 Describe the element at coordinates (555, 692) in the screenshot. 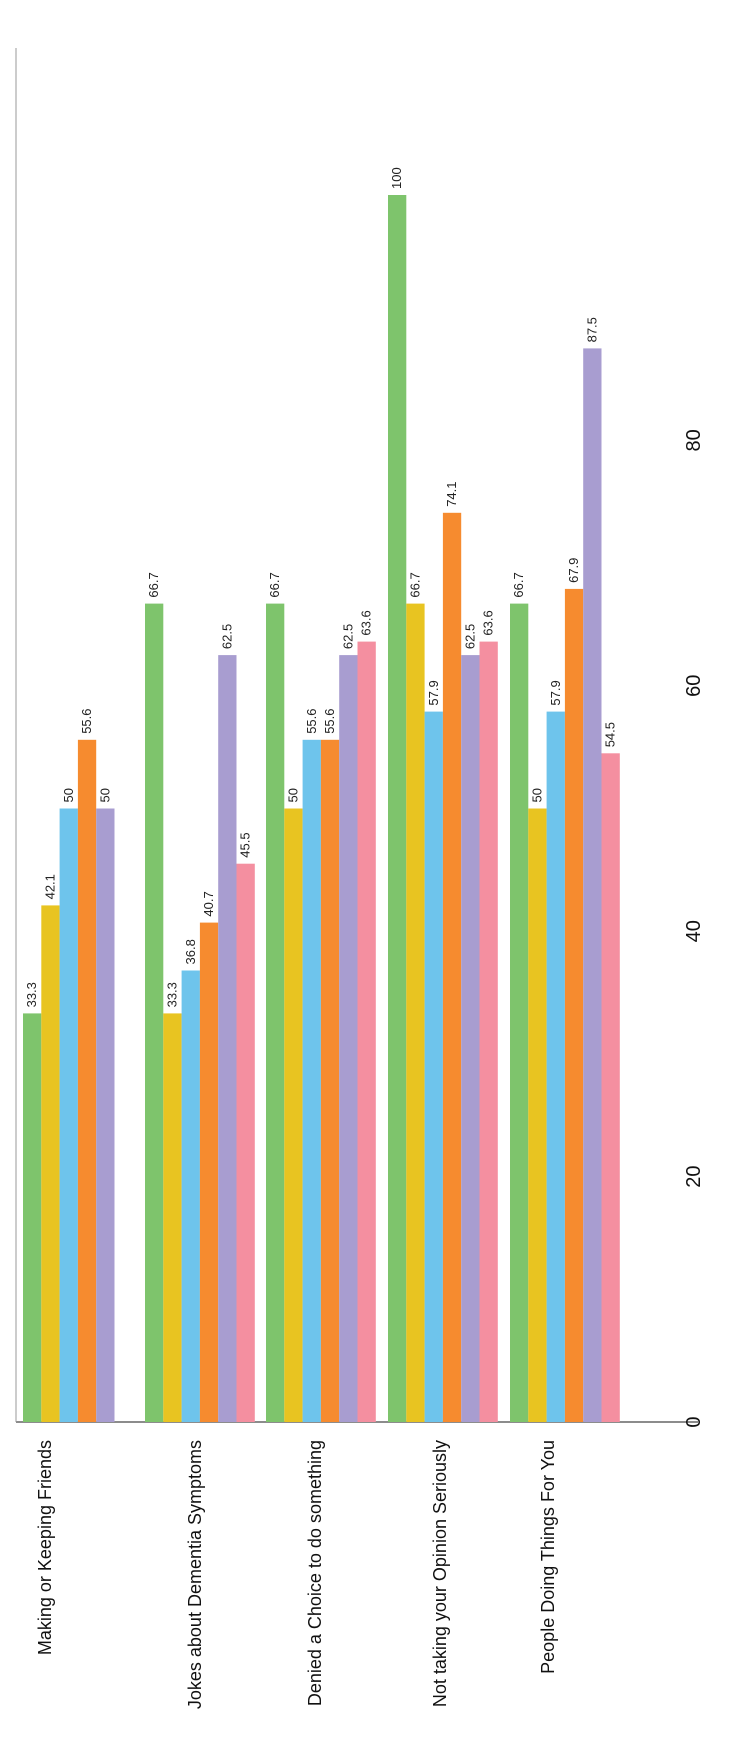

I see `value-label-4-2: 57.9` at that location.